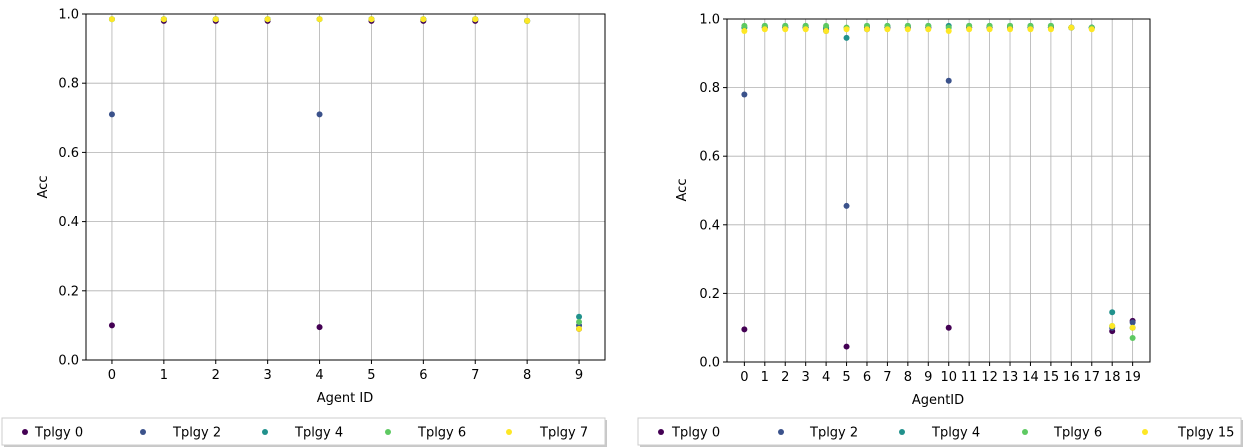  Describe the element at coordinates (765, 377) in the screenshot. I see `x-tick-label: 1` at that location.